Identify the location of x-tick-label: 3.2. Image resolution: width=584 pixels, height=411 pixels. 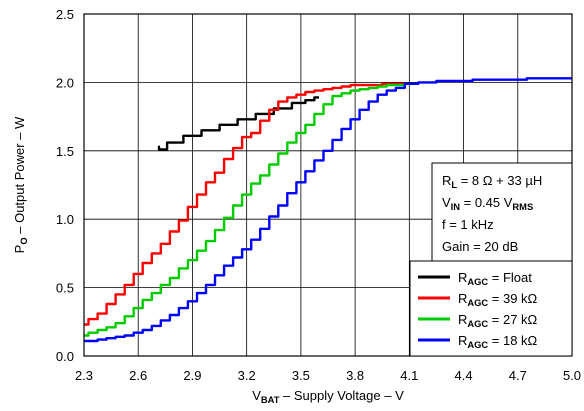
(247, 375).